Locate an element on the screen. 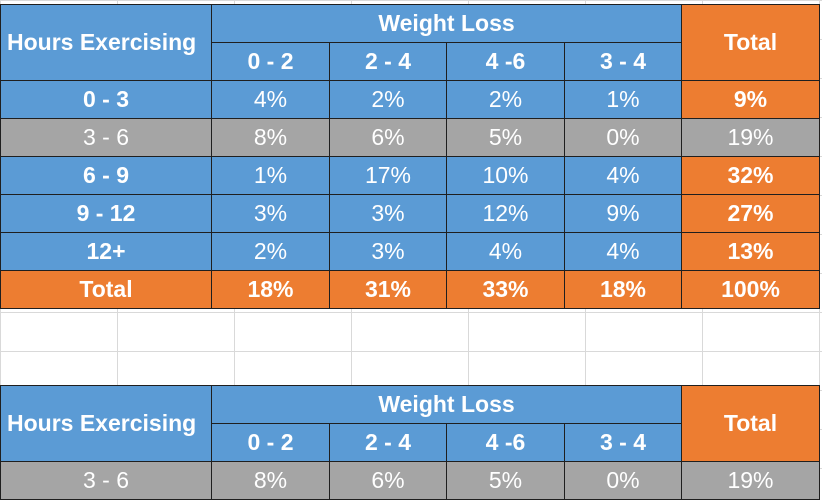 The width and height of the screenshot is (822, 500). table-row: 6 - 9 1% 17% 10% 4% 32% is located at coordinates (410, 175).